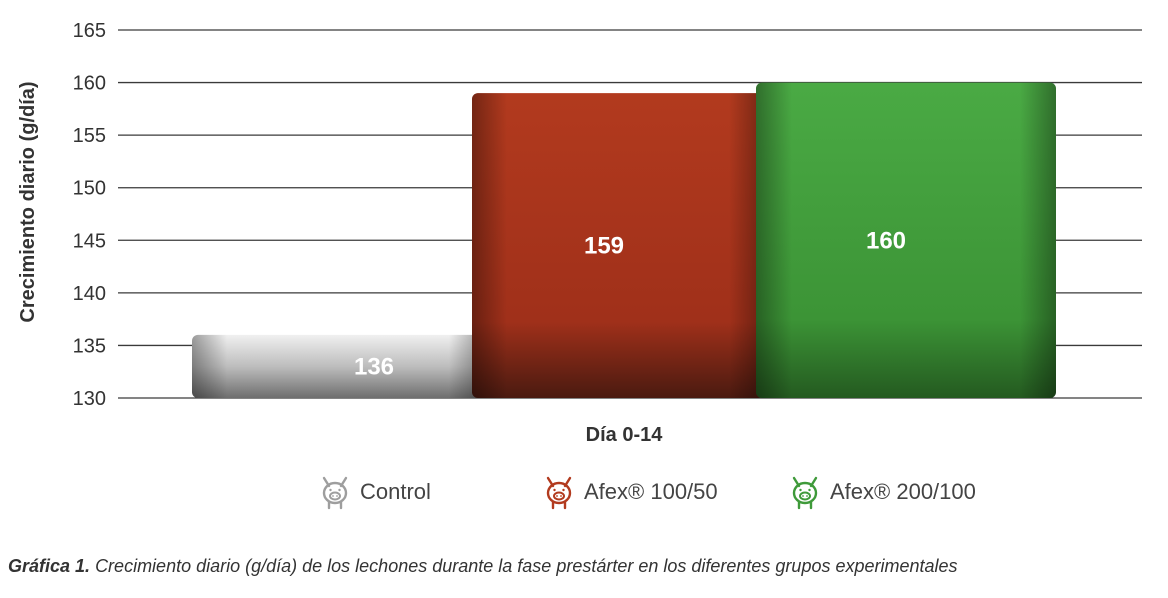 This screenshot has height=598, width=1168. Describe the element at coordinates (395, 491) in the screenshot. I see `legend-label: Control` at that location.